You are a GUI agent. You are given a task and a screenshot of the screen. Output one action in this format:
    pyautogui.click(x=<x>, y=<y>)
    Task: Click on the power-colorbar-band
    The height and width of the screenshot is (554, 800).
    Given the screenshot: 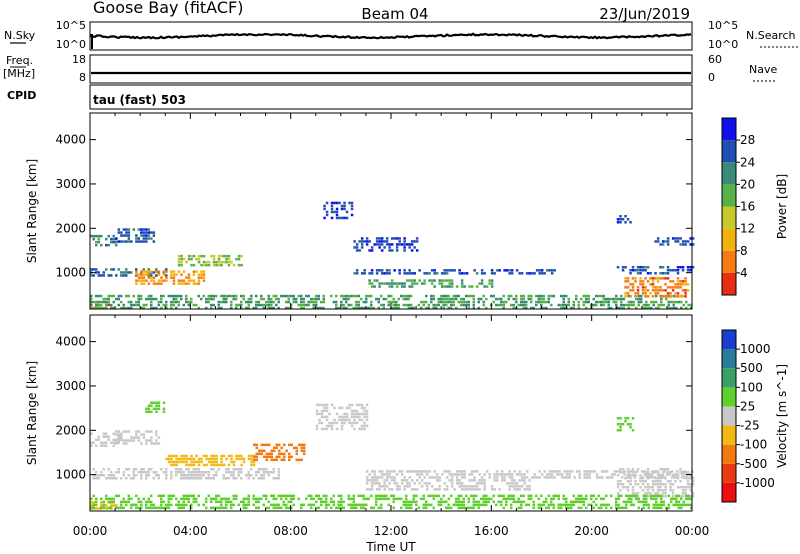 What is the action you would take?
    pyautogui.click(x=729, y=195)
    